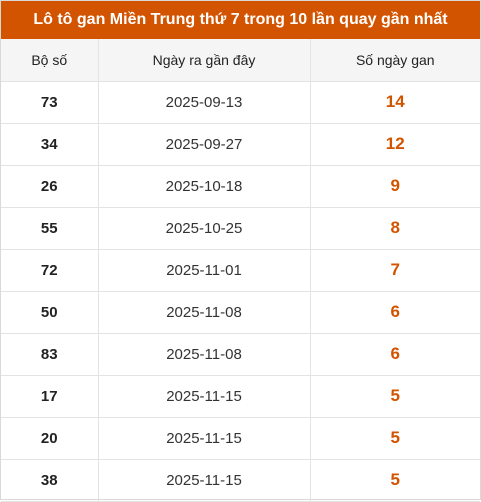 This screenshot has width=481, height=502. I want to click on row-number: 26, so click(50, 186).